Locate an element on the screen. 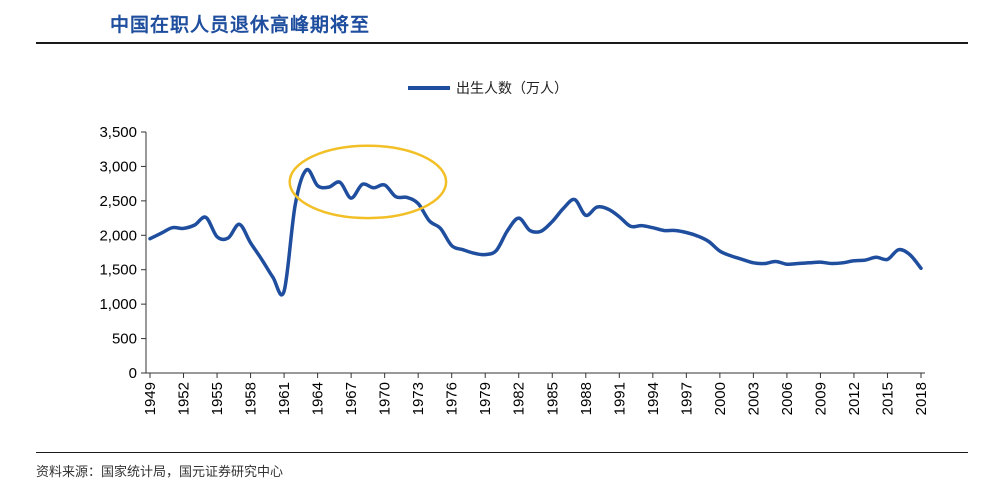 This screenshot has height=495, width=1003. page-title: 中国在职人员退休高峰期将至 is located at coordinates (240, 25).